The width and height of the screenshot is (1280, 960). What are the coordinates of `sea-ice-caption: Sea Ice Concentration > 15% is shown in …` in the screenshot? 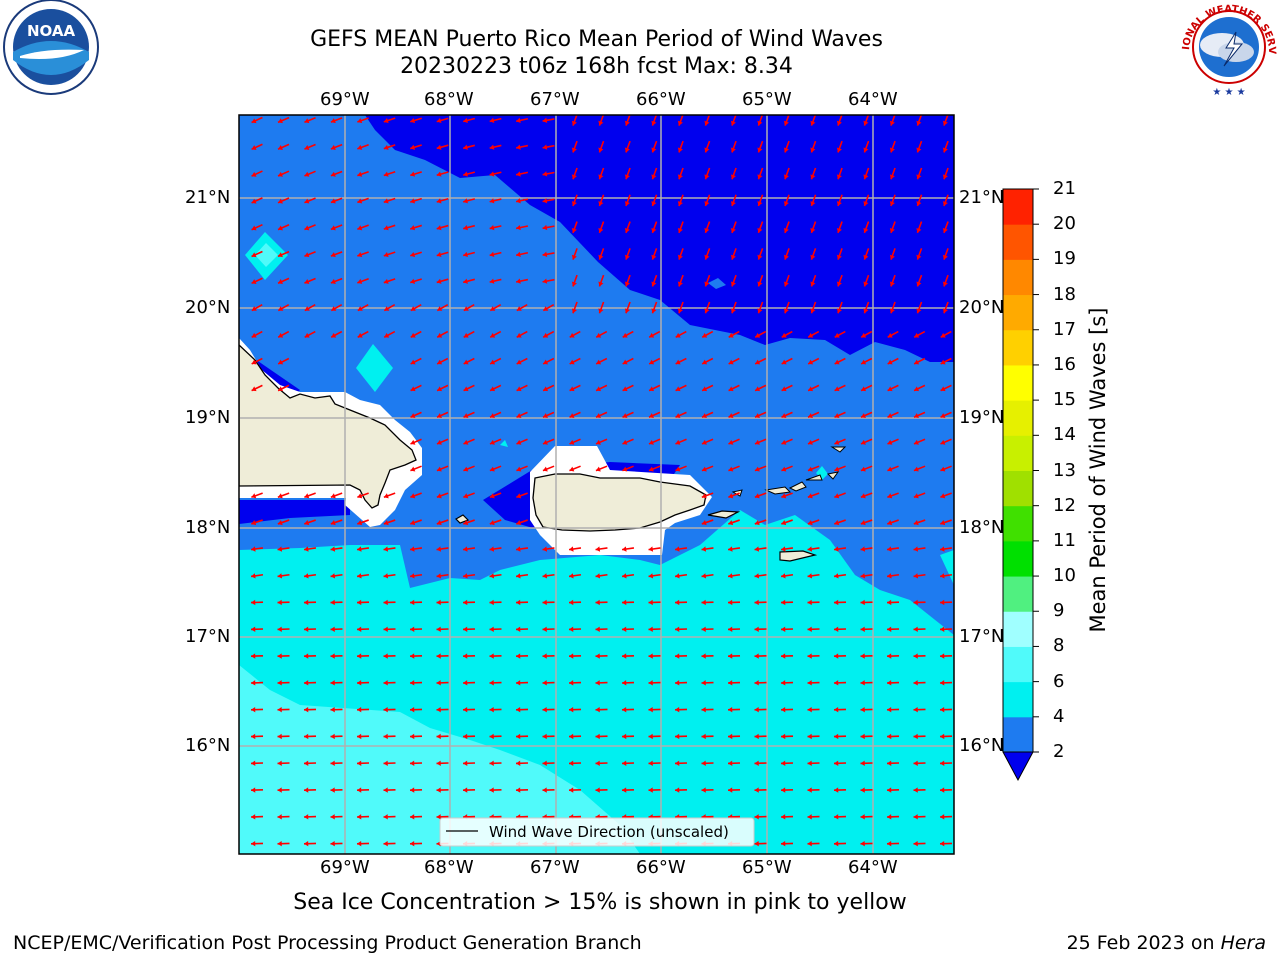 It's located at (600, 902).